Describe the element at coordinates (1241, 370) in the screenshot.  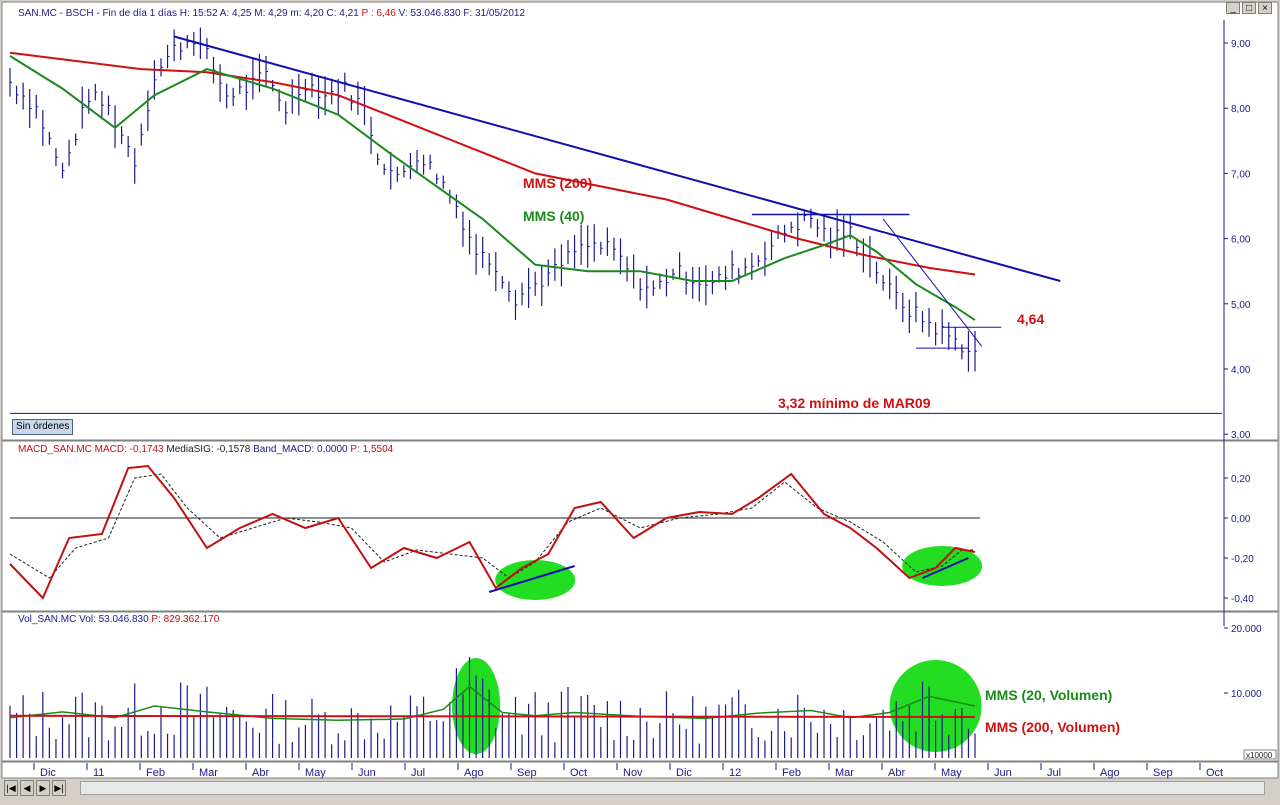
I see `price-tick-label: 4,00` at that location.